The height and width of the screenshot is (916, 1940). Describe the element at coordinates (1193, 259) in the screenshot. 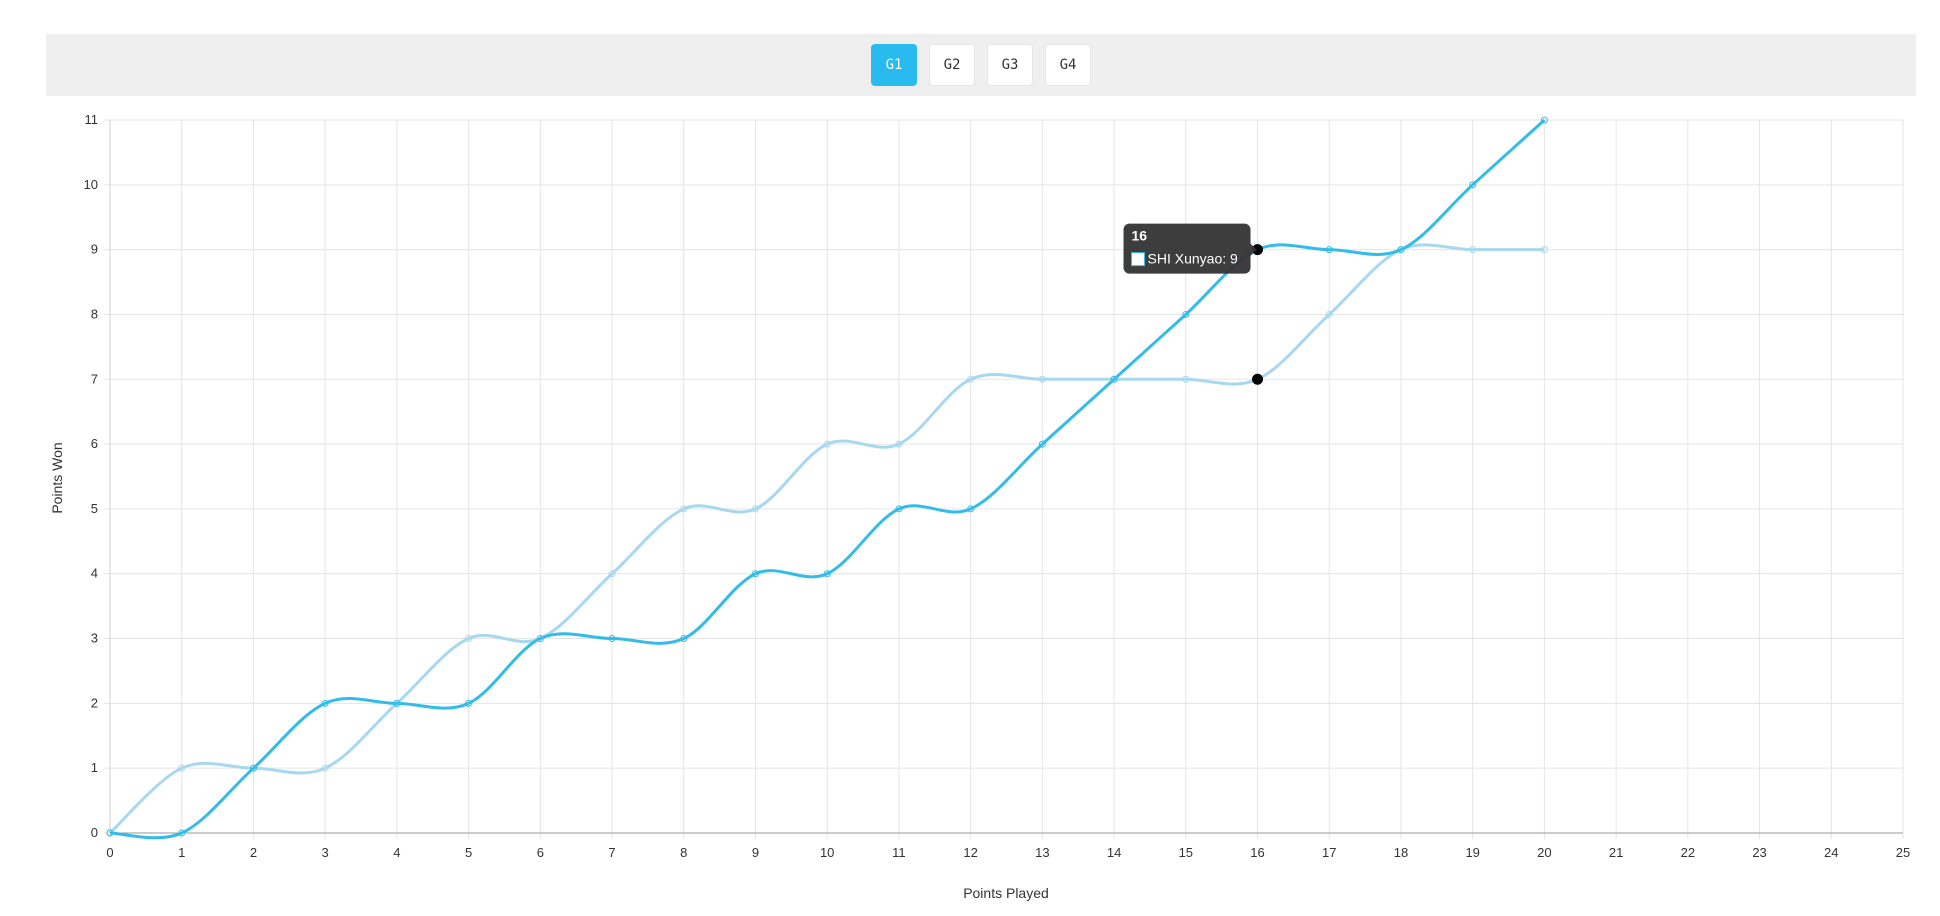

I see `tooltip-label: SHI Xunyao: 9` at that location.